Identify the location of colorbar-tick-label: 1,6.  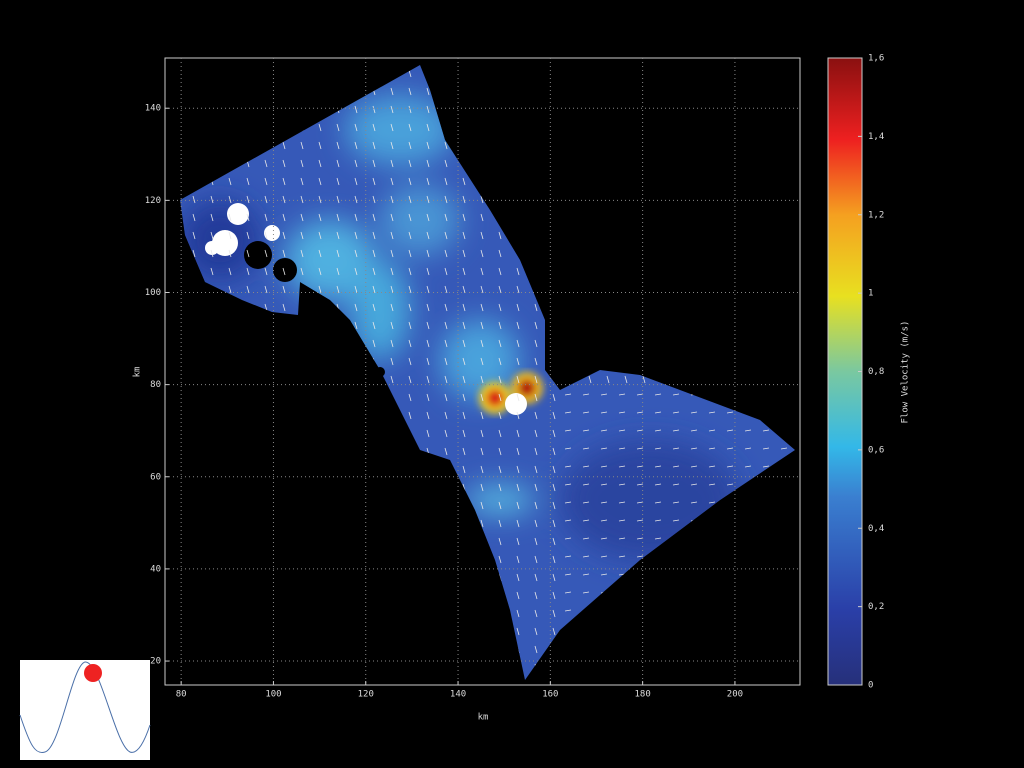
(876, 59).